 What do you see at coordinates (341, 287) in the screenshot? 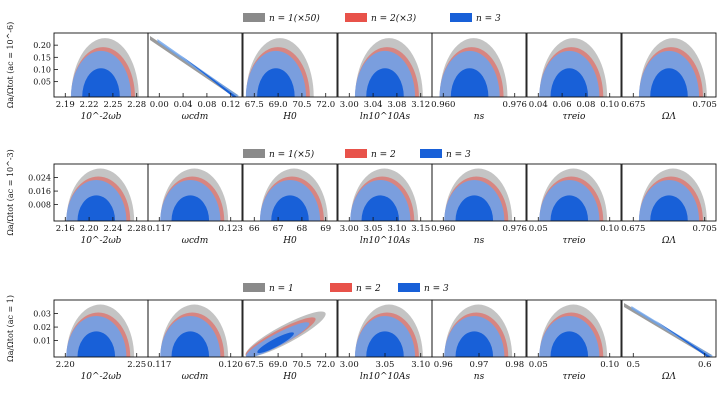
I see `legend-swatch-red` at bounding box center [341, 287].